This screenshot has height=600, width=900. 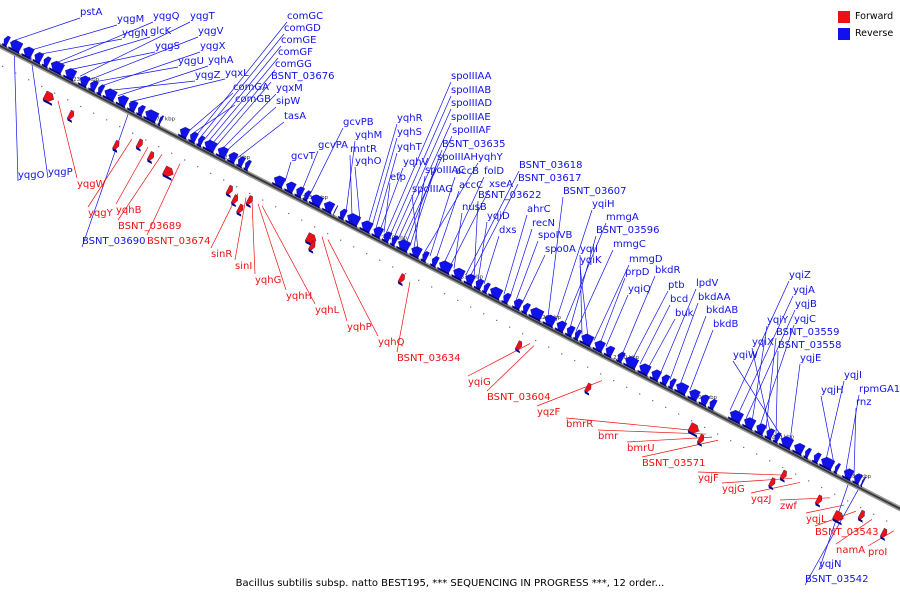 I want to click on reverse-gene-label-fold: folD, so click(x=494, y=171).